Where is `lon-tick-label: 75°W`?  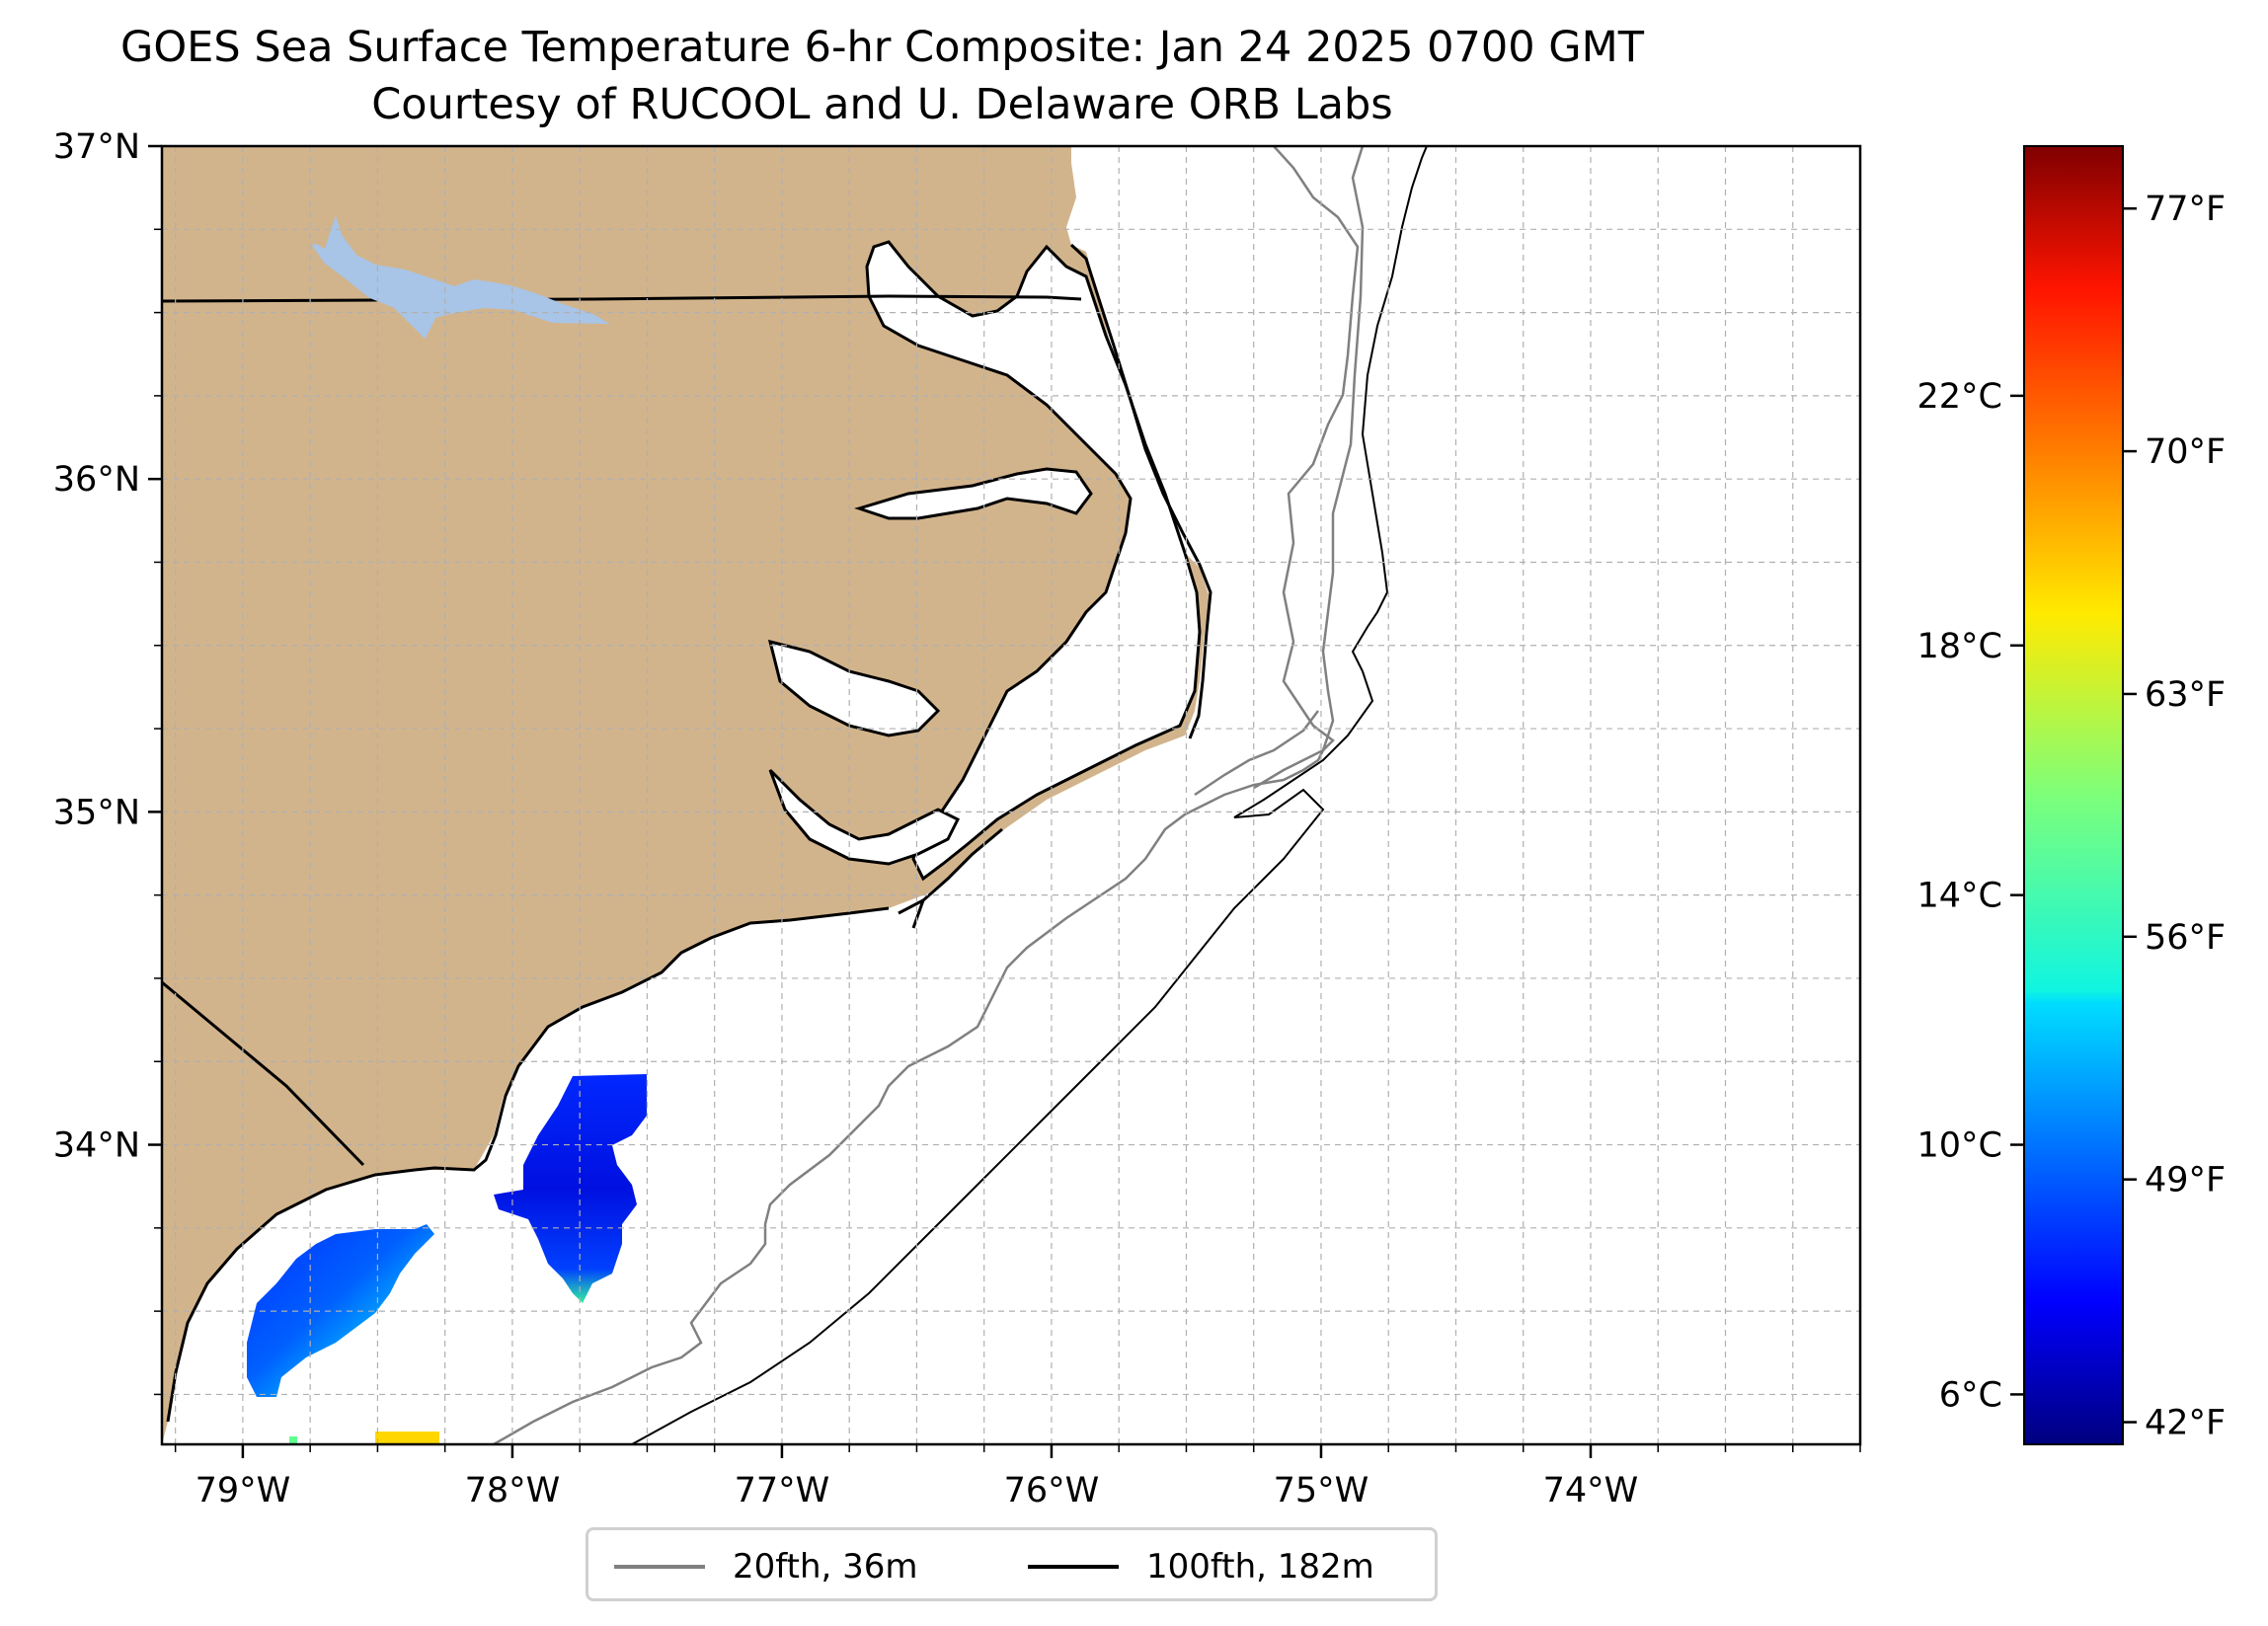 lon-tick-label: 75°W is located at coordinates (1321, 1490).